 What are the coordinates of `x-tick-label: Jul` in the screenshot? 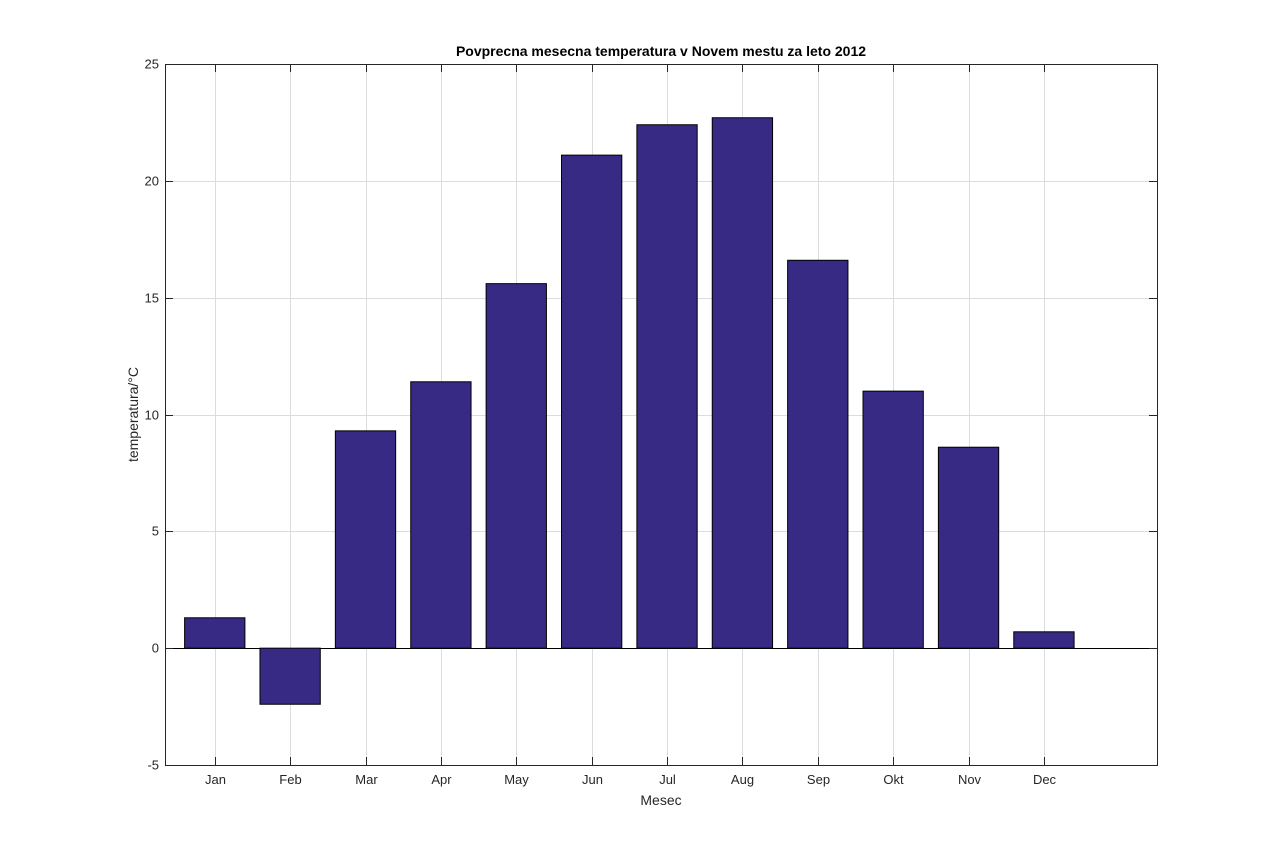 It's located at (667, 779).